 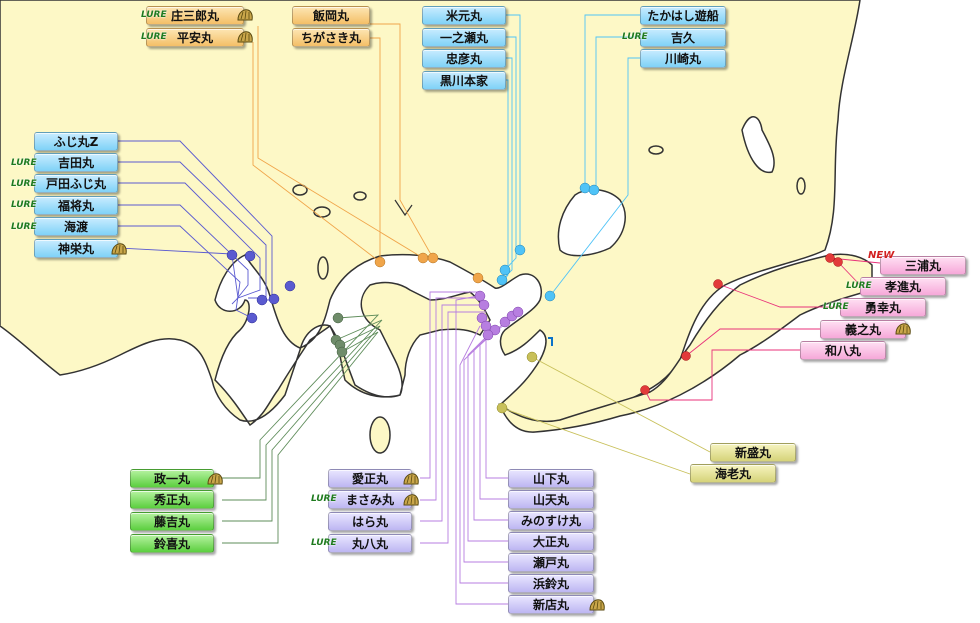 I want to click on boat-label-kurokawa: 黒川本家, so click(x=464, y=80).